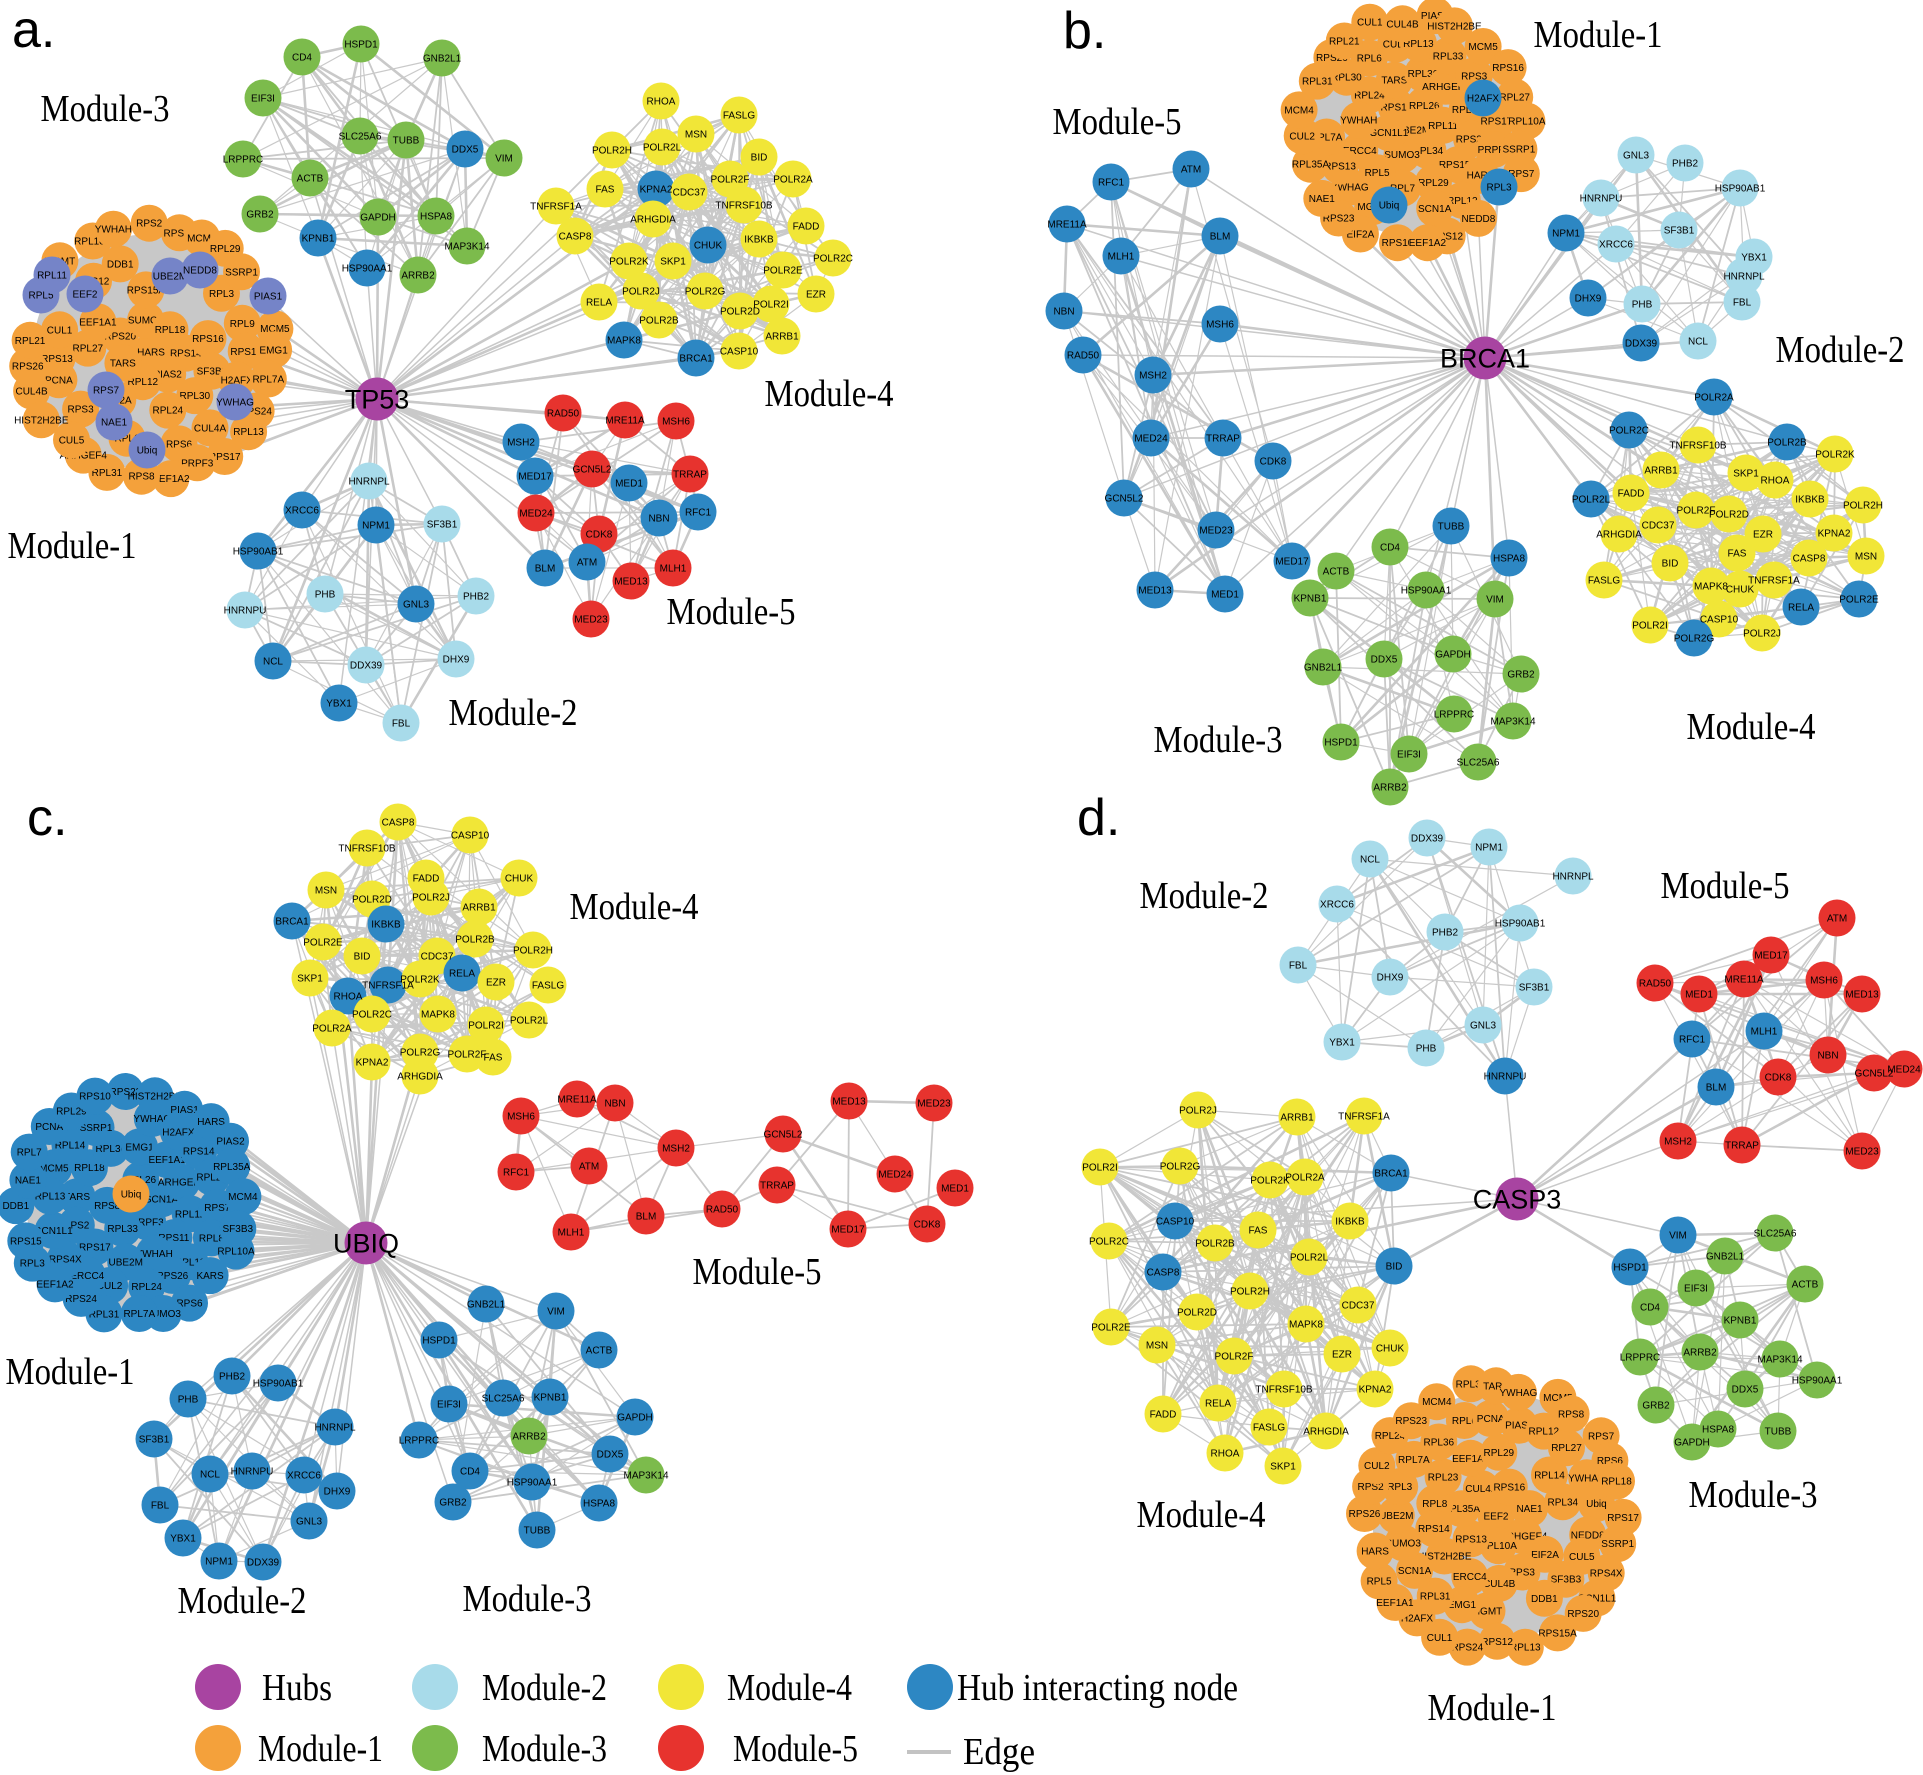  Describe the element at coordinates (232, 1167) in the screenshot. I see `svg-text: RPL35A` at that location.